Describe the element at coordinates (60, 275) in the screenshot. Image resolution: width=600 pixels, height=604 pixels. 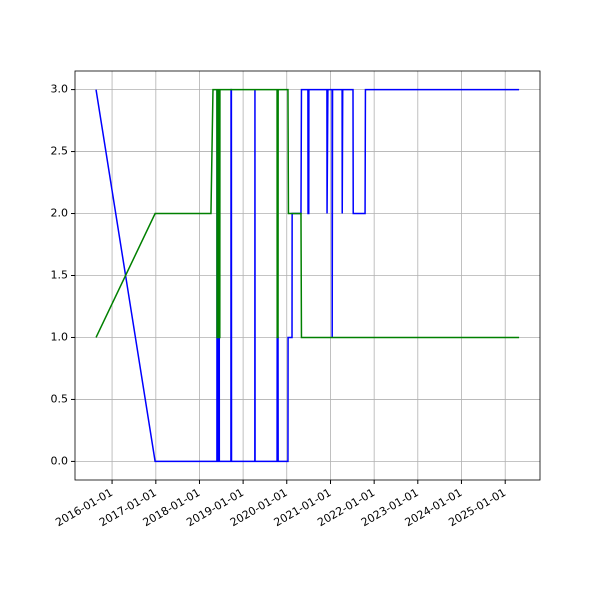
I see `y-tick-label: 1.5` at that location.